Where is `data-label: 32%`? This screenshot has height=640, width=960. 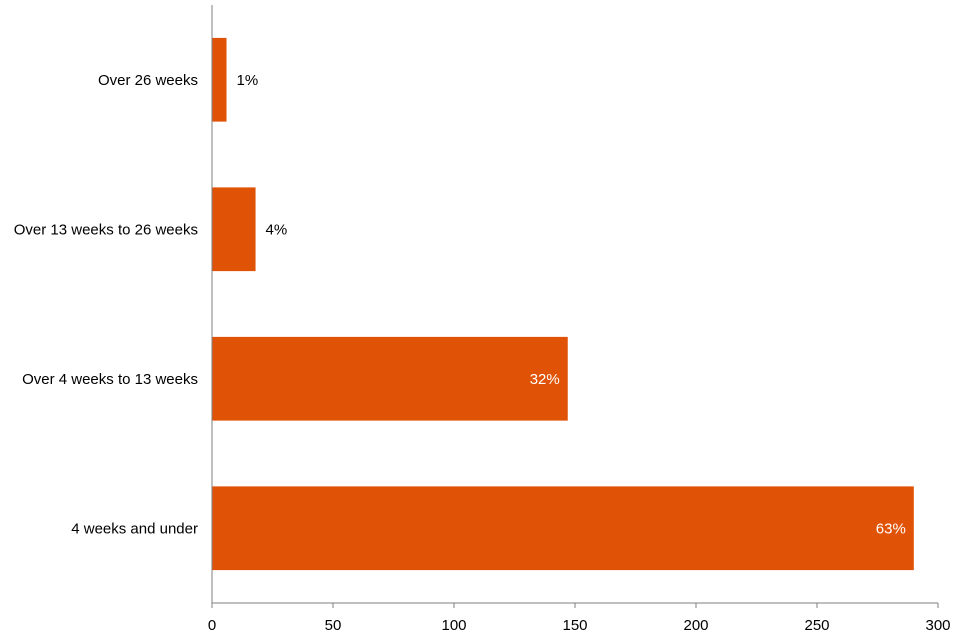
data-label: 32% is located at coordinates (545, 379).